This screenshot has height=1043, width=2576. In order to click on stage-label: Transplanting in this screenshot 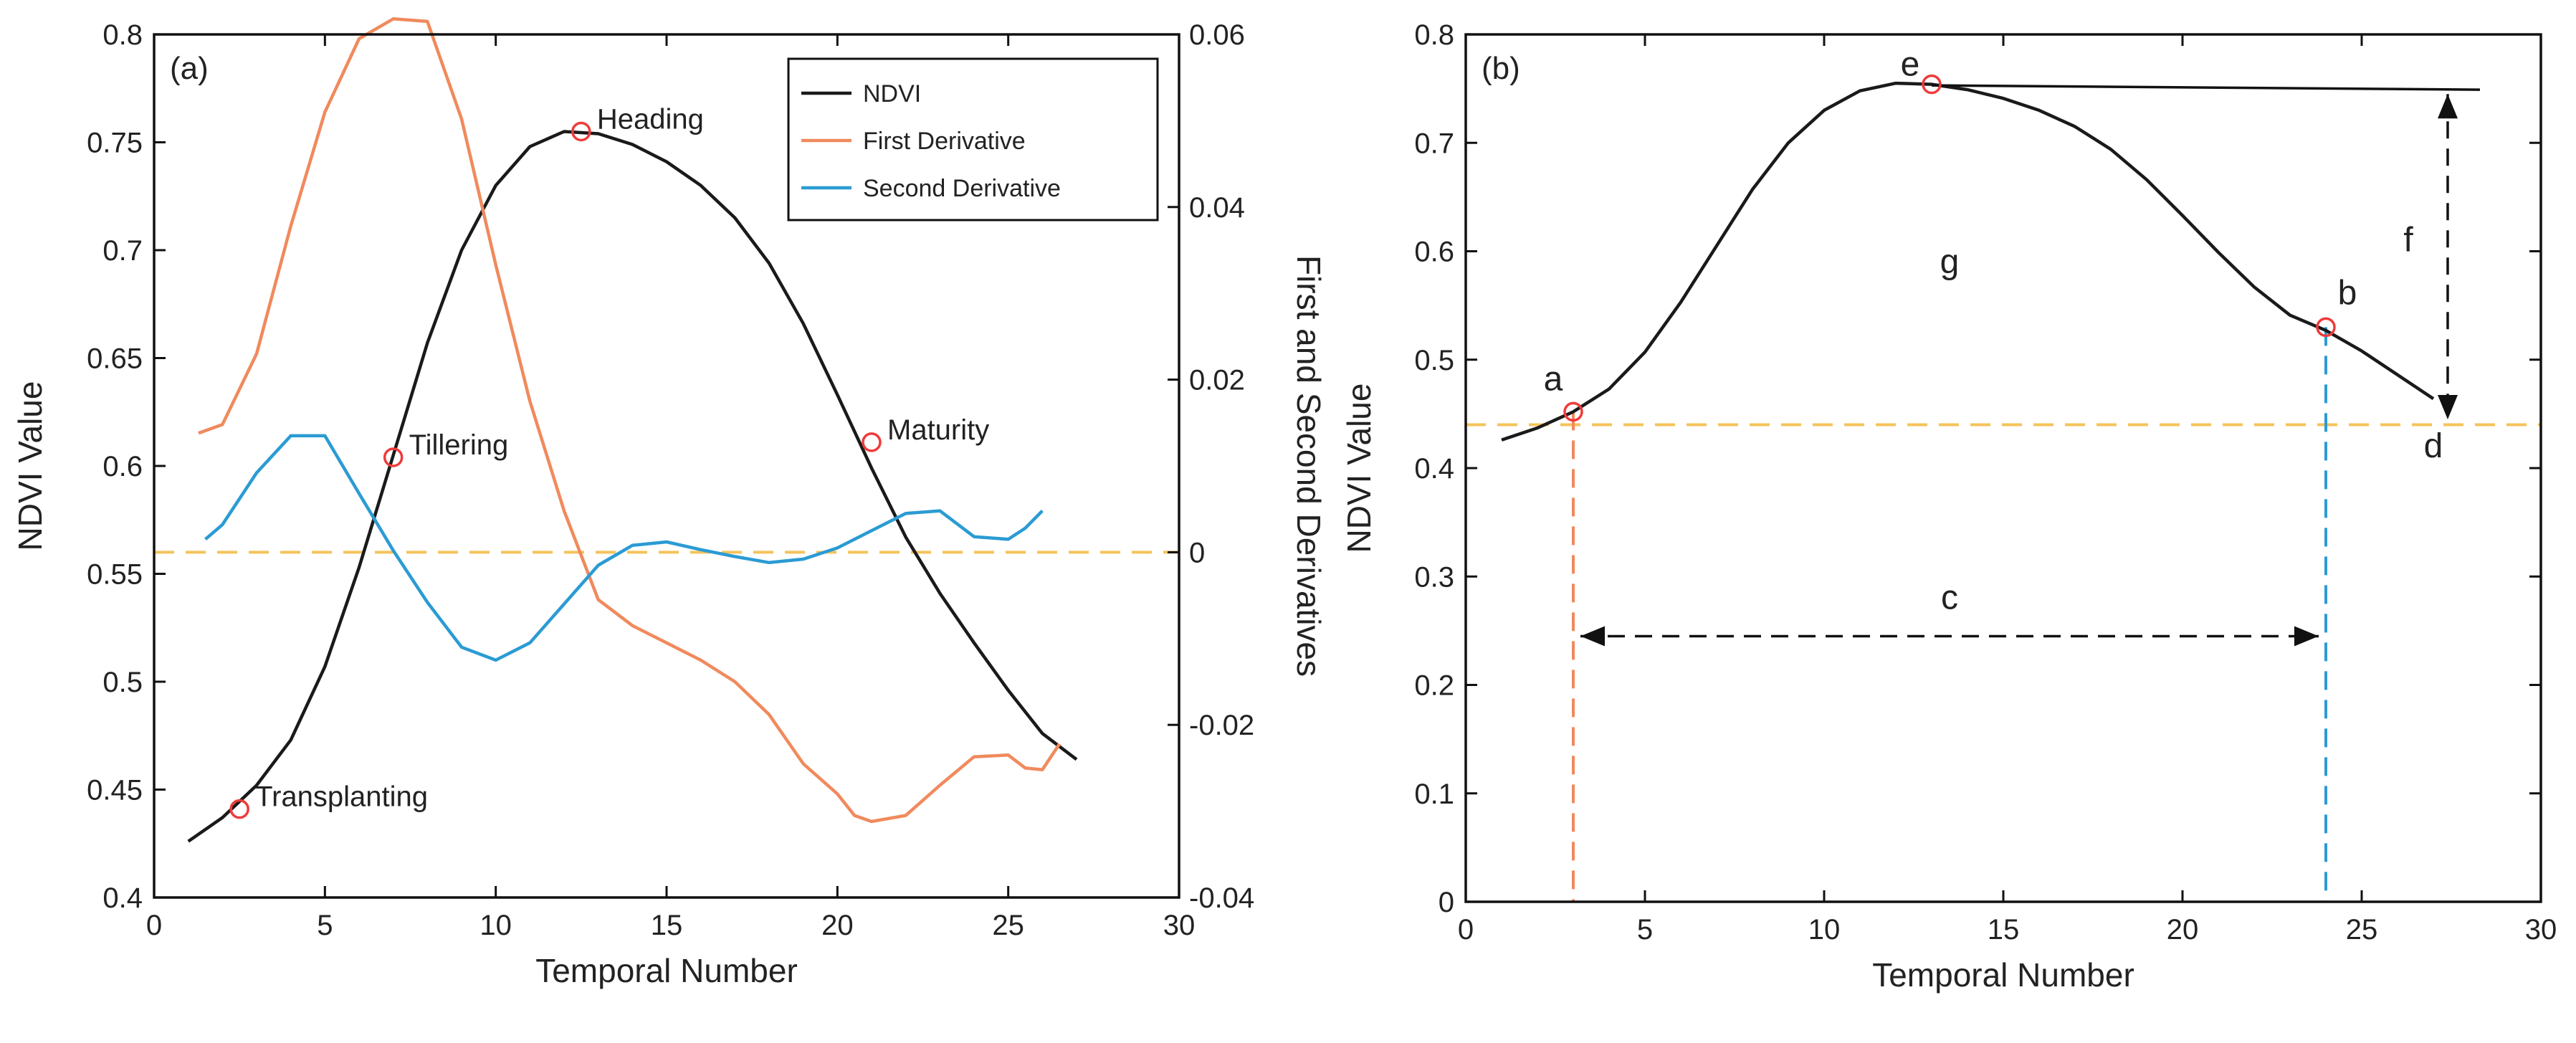, I will do `click(341, 797)`.